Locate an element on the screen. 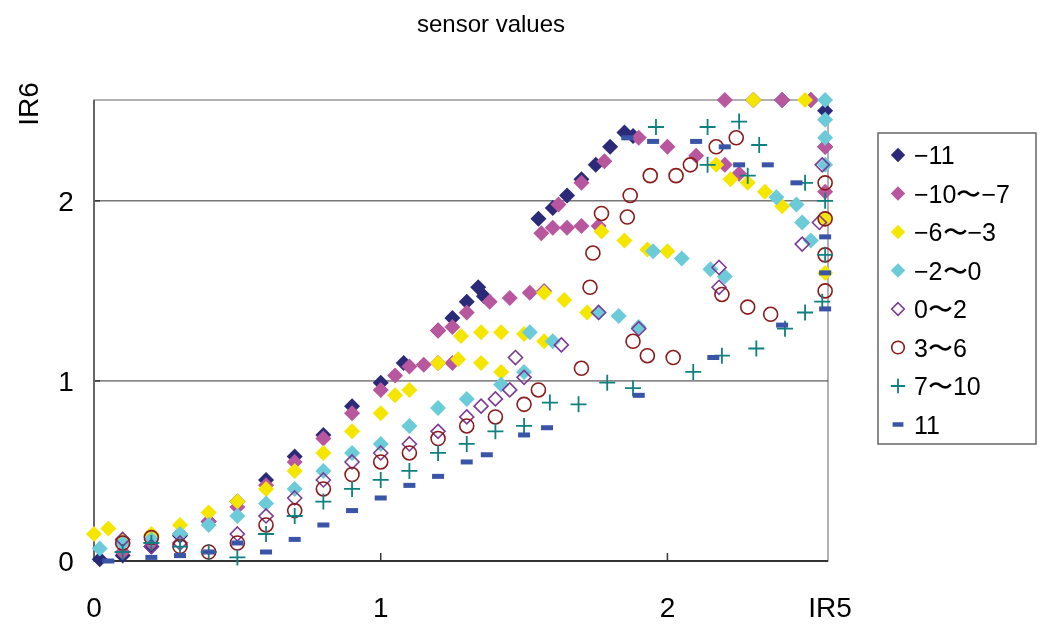 This screenshot has height=628, width=1047. legend-label: −2〜0 is located at coordinates (948, 270).